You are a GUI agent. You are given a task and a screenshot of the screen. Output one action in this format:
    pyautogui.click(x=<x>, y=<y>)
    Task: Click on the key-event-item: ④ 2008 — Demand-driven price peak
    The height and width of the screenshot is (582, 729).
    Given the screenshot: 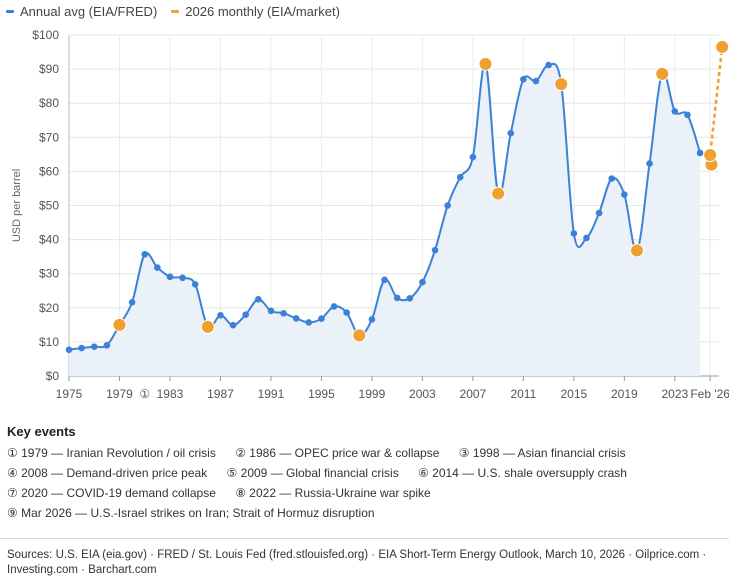 What is the action you would take?
    pyautogui.click(x=107, y=473)
    